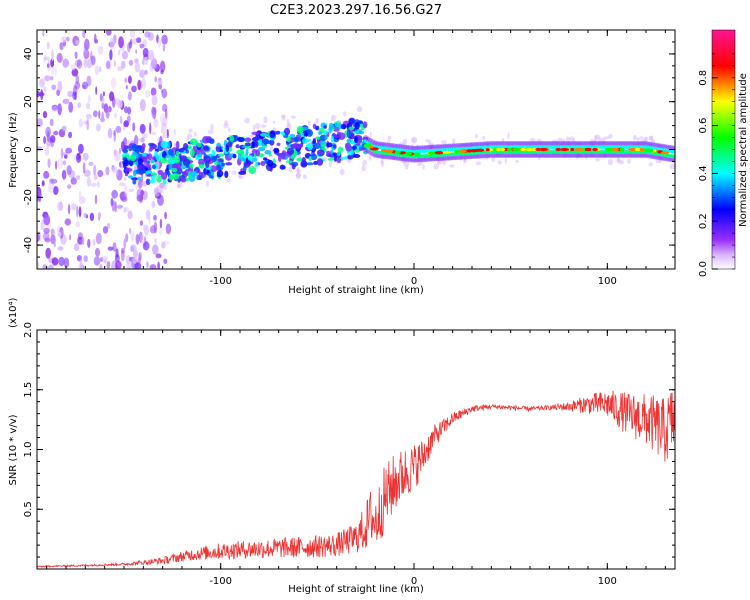 This screenshot has width=750, height=600. I want to click on snr-ylabel: SNR (10 * v/v), so click(13, 449).